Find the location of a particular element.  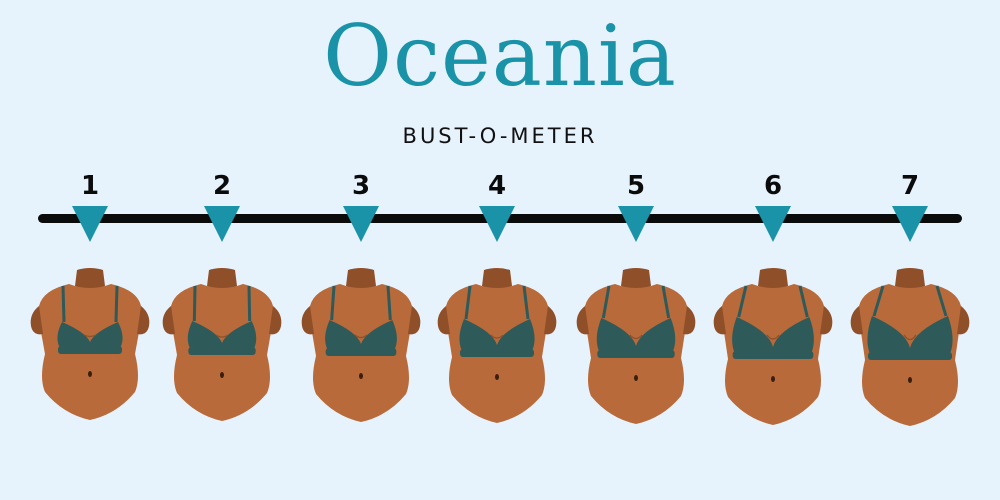

meter-marker-4: 4 is located at coordinates (497, 206).